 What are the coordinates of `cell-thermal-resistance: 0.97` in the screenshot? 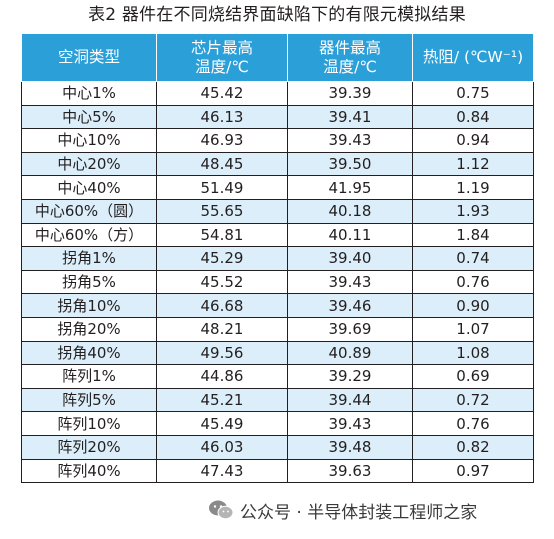 It's located at (473, 471).